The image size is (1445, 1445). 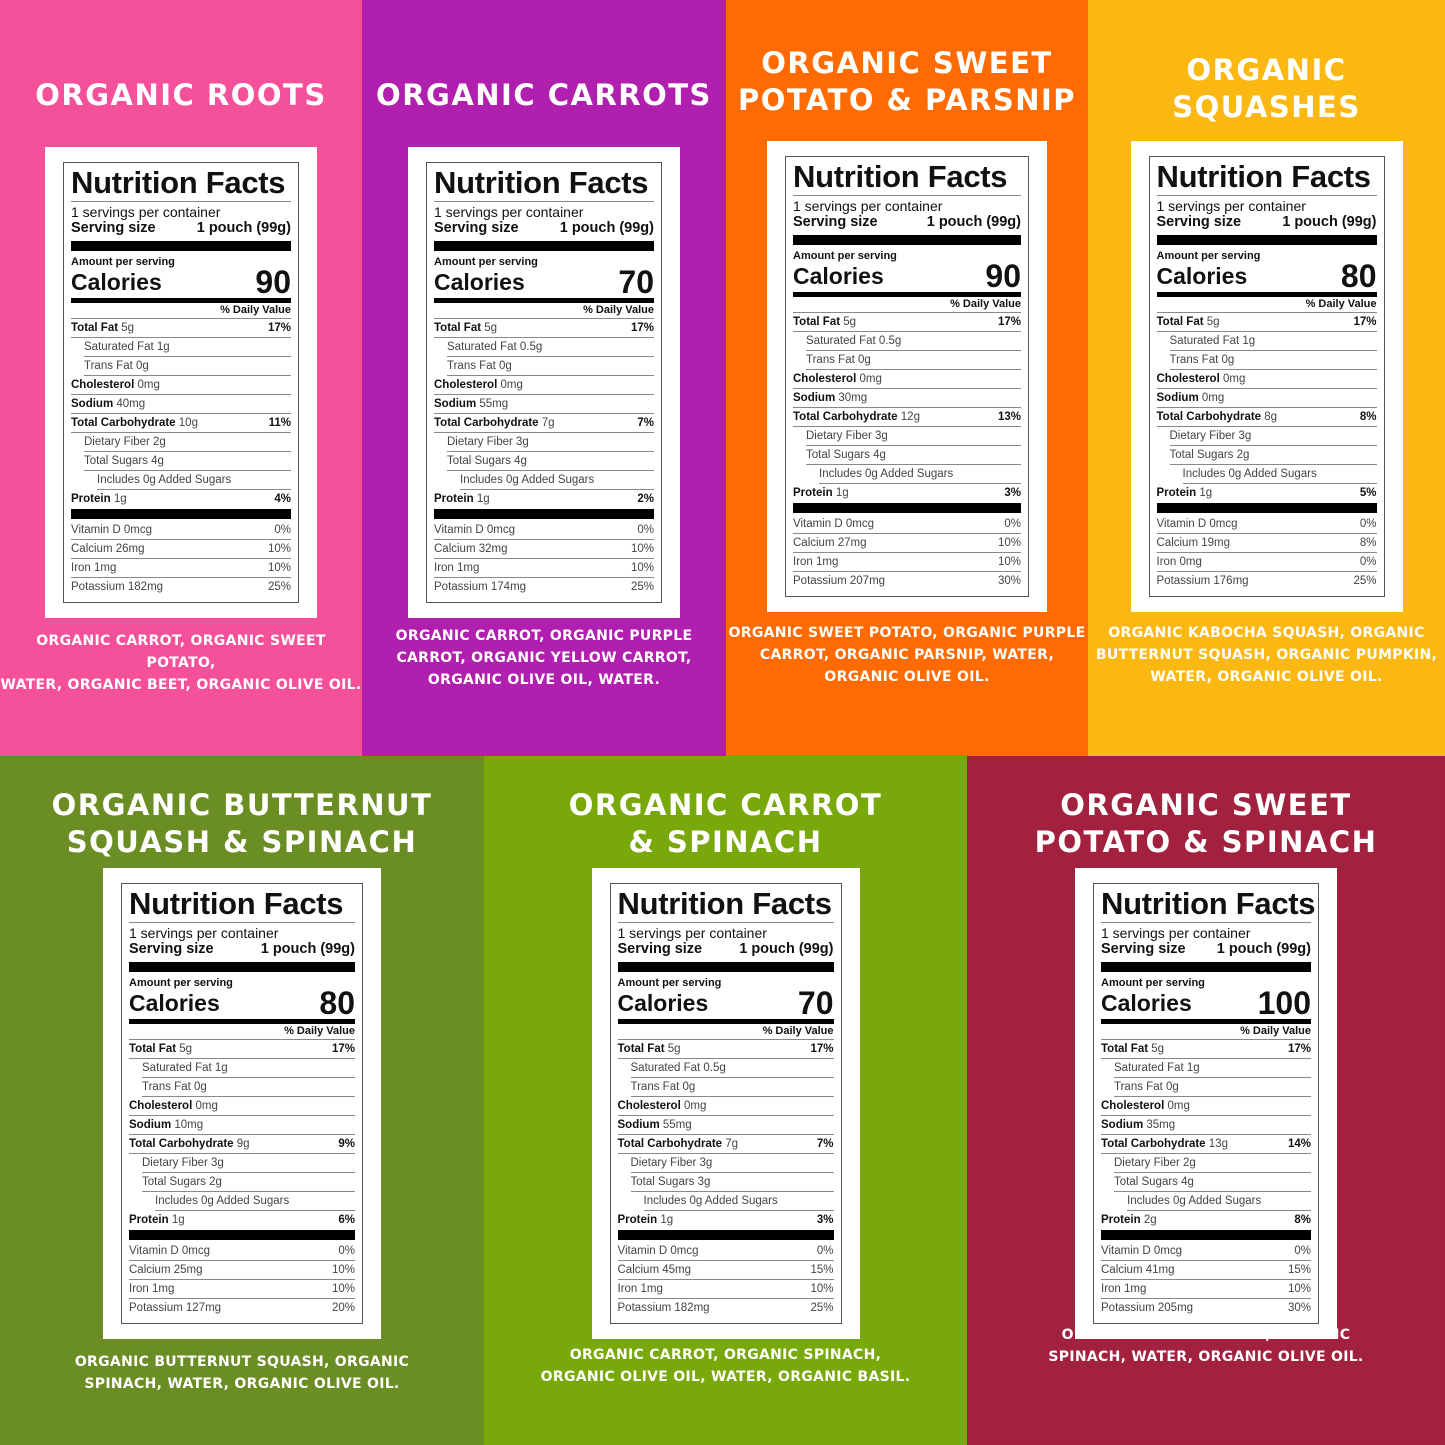 I want to click on vitamin-row: Vitamin D 0mcg 0%, so click(x=181, y=530).